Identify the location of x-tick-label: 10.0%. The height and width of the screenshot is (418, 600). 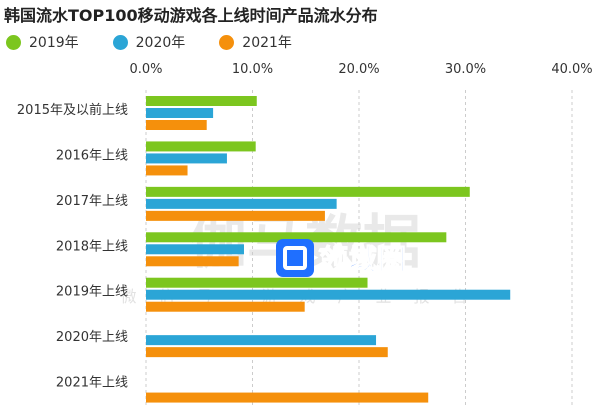
(252, 69).